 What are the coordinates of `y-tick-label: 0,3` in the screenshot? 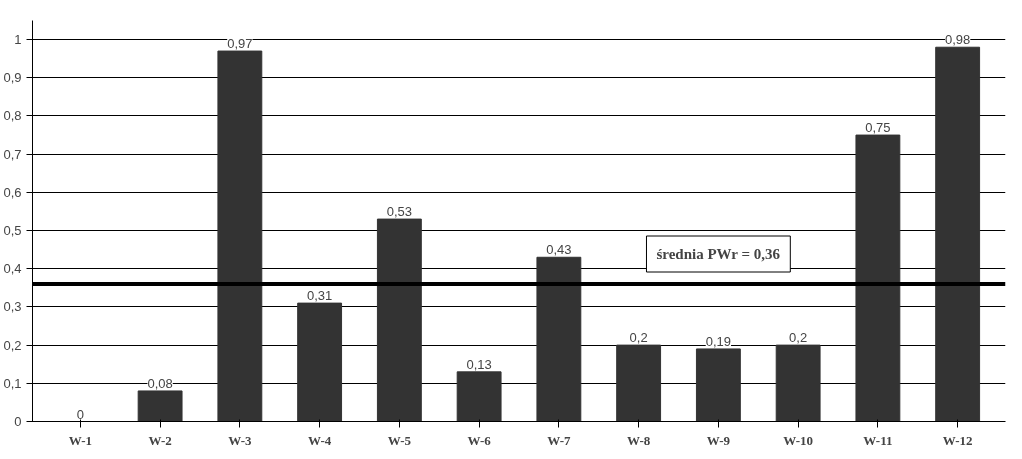 It's located at (12, 307).